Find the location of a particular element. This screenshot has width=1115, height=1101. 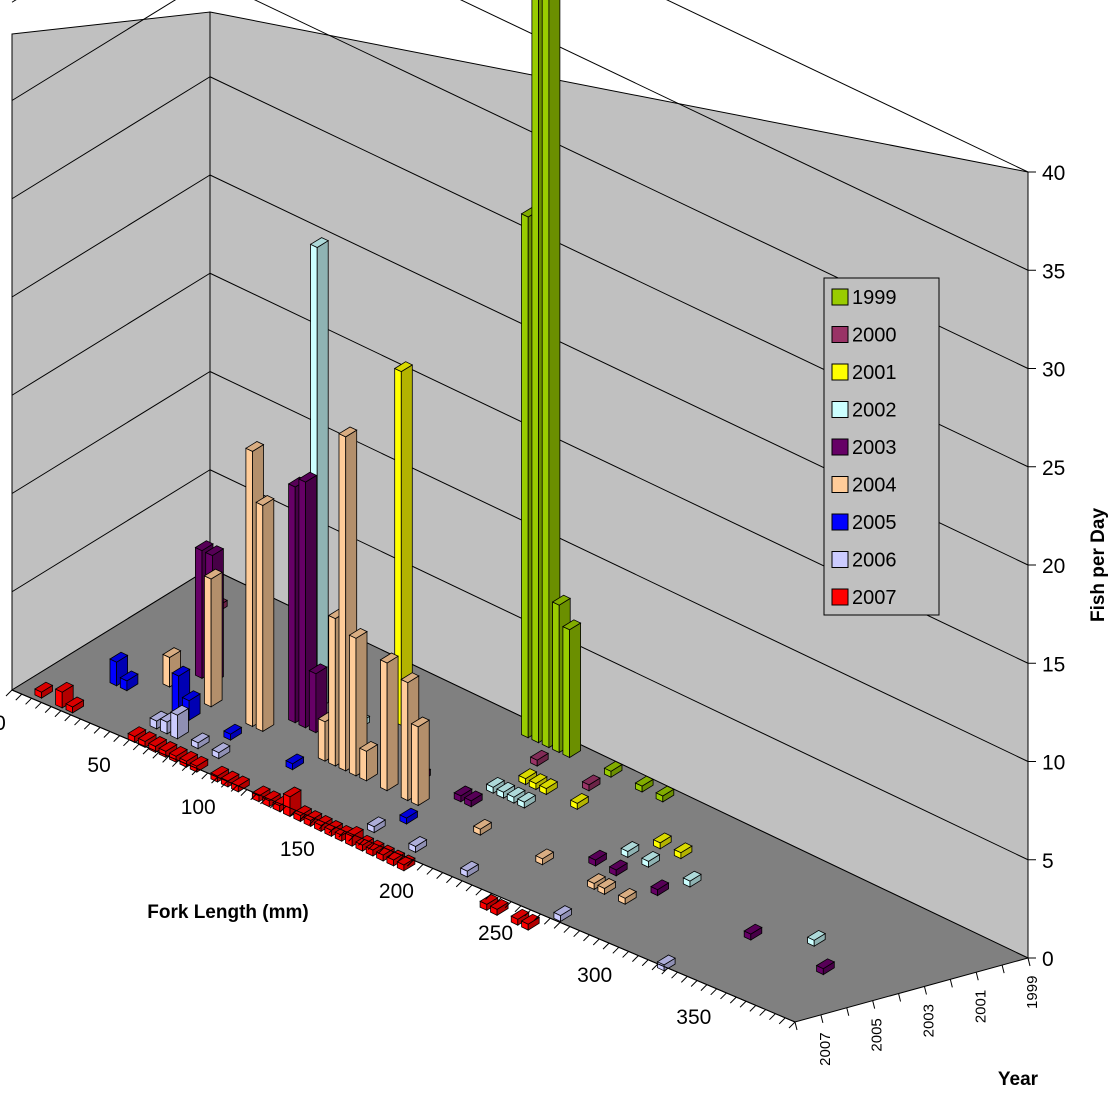

x-tick-label: 350 is located at coordinates (693, 1017).